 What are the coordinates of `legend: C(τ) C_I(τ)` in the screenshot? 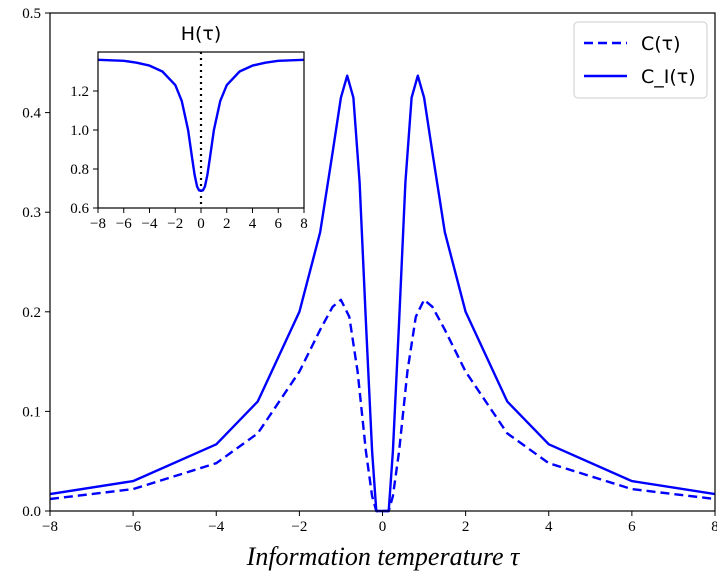 It's located at (640, 60).